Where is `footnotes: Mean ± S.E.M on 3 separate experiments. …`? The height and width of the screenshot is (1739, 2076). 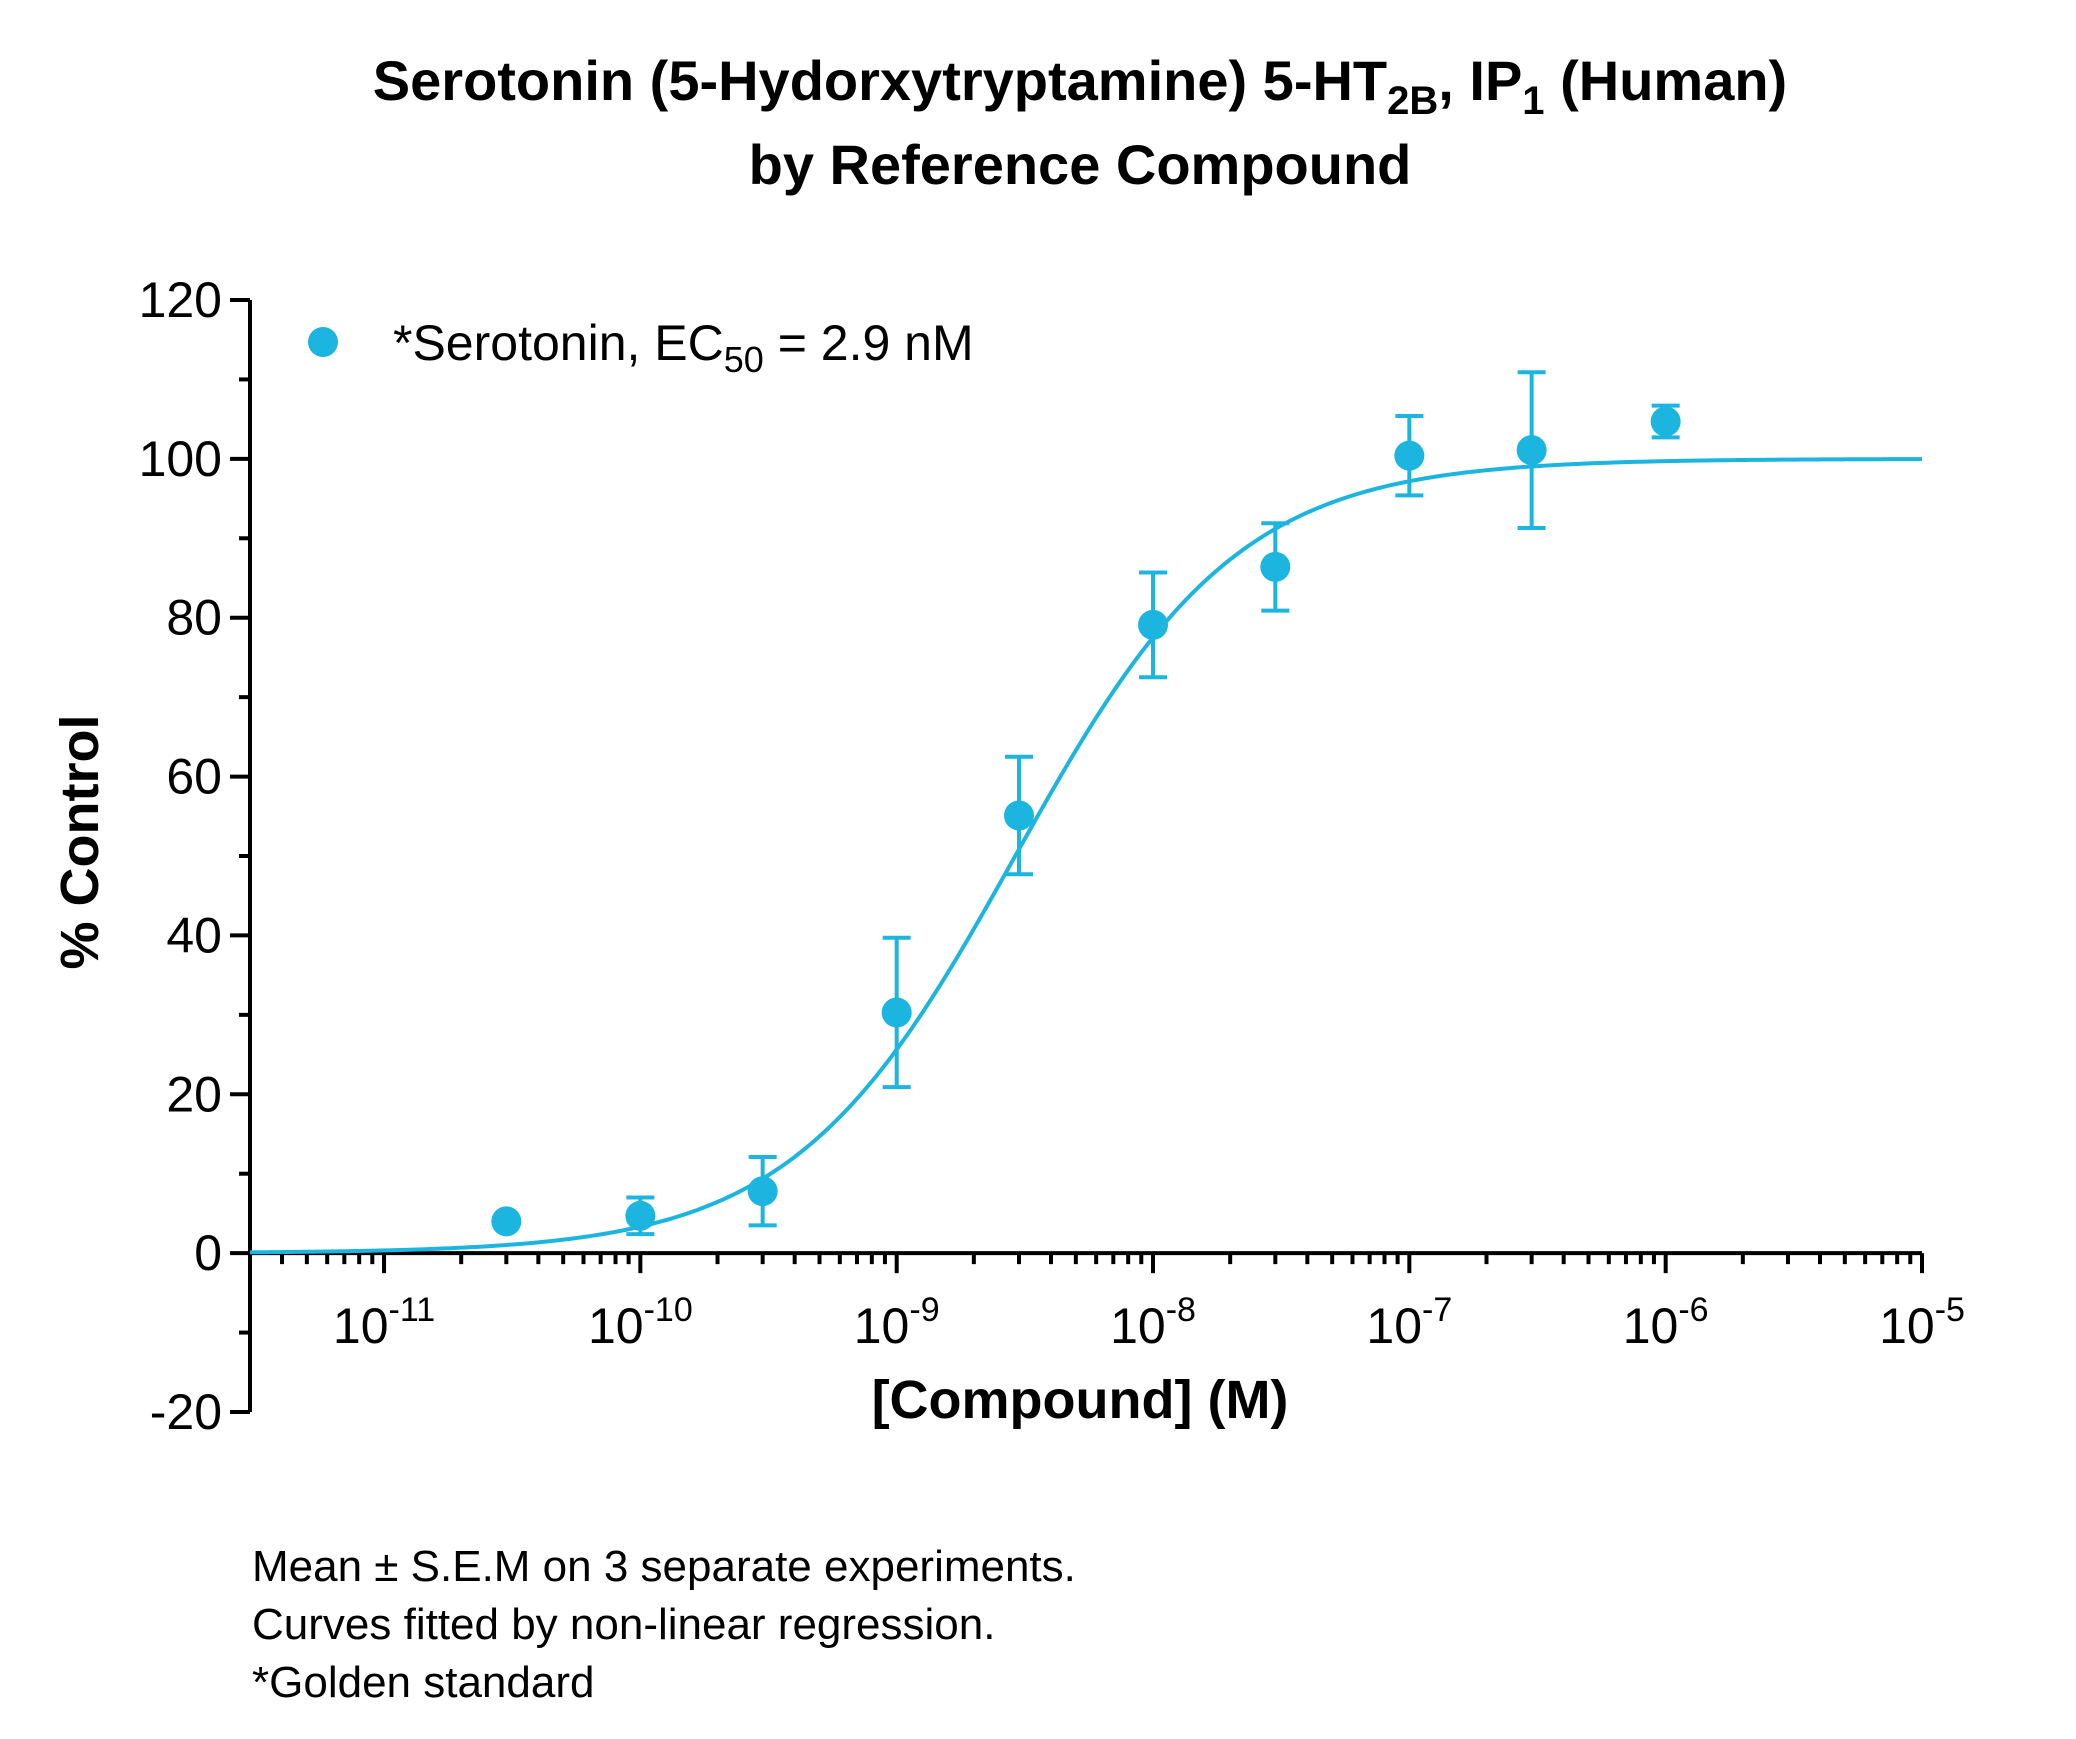
footnotes: Mean ± S.E.M on 3 separate experiments. … is located at coordinates (664, 1625).